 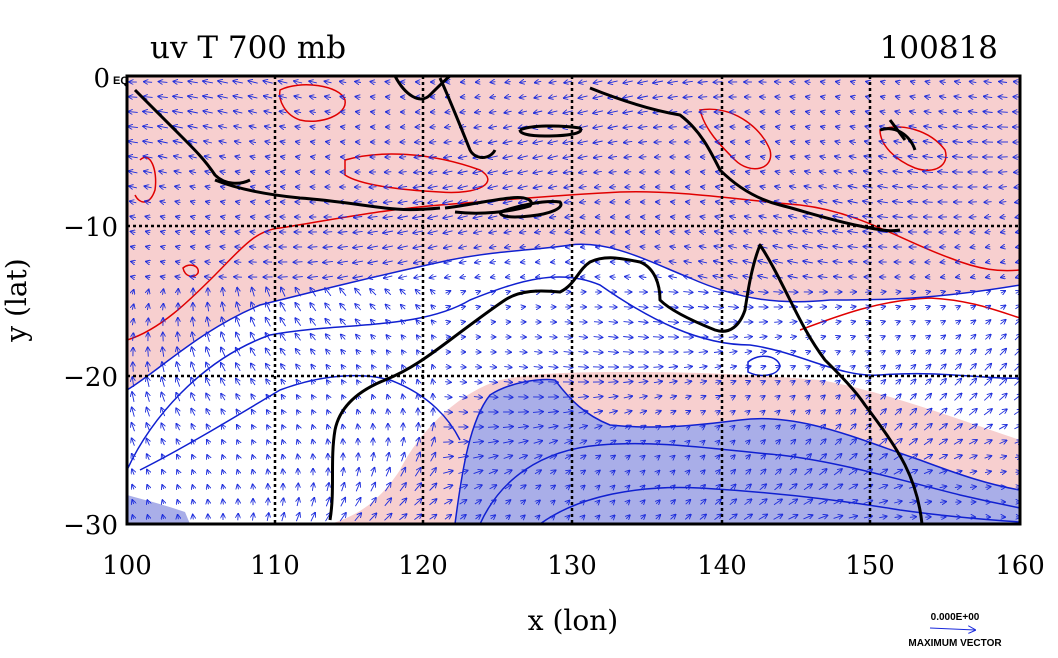 What do you see at coordinates (90, 302) in the screenshot?
I see `y-tick-labels: 0 −10 −20 −30` at bounding box center [90, 302].